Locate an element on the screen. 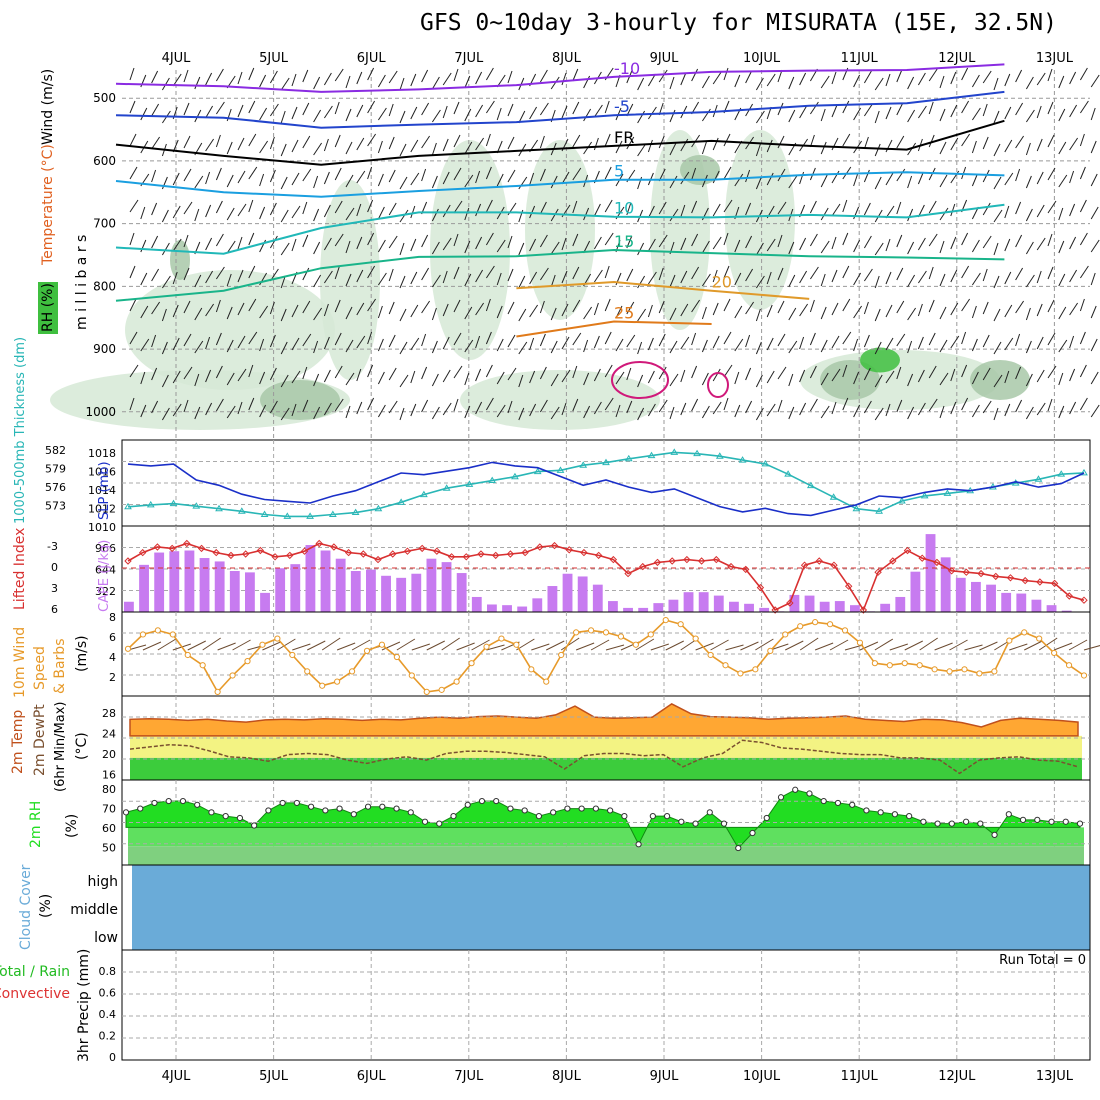 The image size is (1100, 1100). x-tick-label-top: 13JUL is located at coordinates (1055, 58).